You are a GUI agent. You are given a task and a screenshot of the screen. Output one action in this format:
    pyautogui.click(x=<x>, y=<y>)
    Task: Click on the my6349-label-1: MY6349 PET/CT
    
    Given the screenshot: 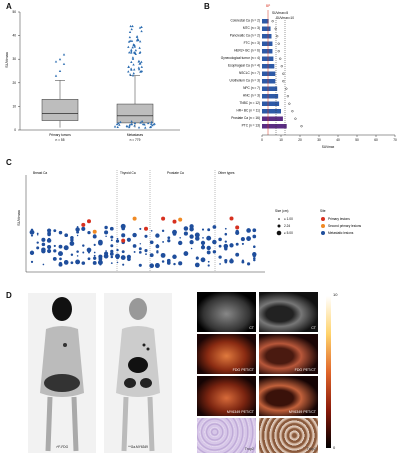 What is the action you would take?
    pyautogui.click(x=240, y=412)
    